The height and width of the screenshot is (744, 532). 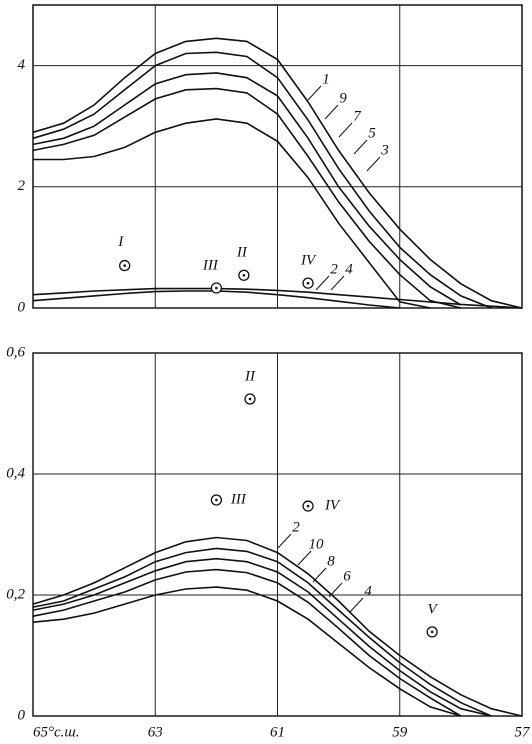 What do you see at coordinates (347, 576) in the screenshot?
I see `curve-label: 6` at bounding box center [347, 576].